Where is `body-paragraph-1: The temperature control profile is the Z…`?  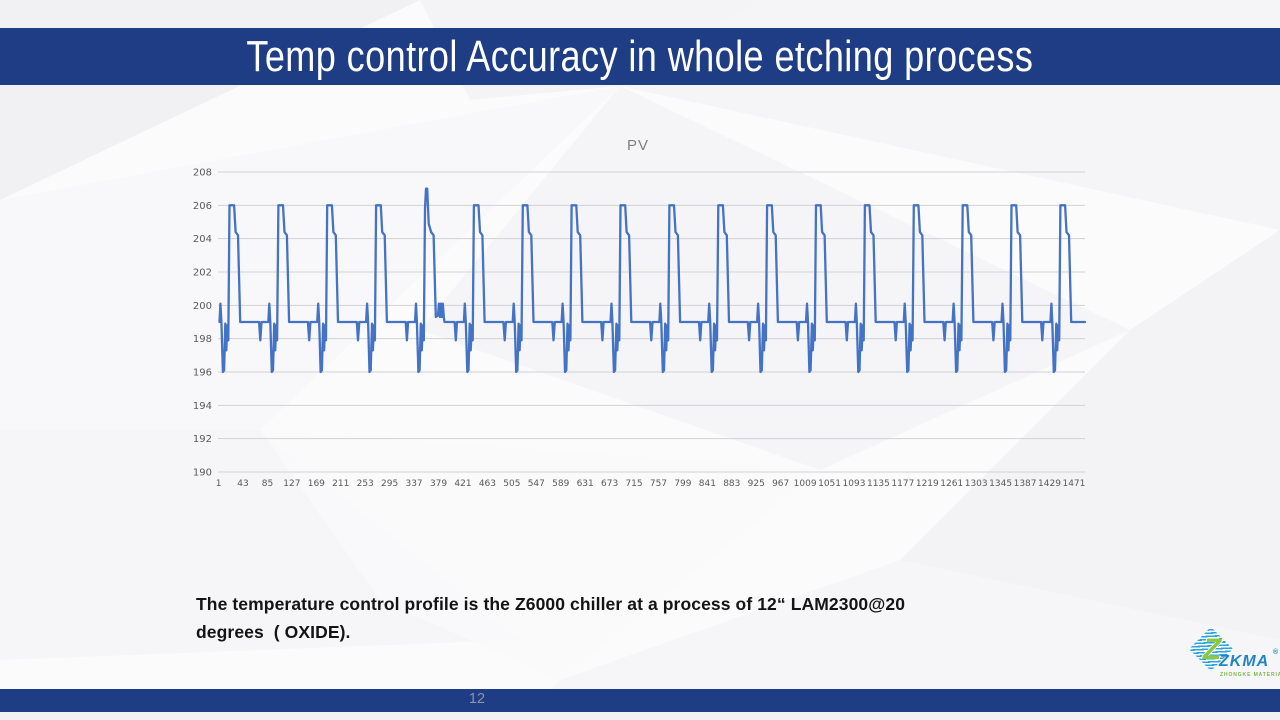
body-paragraph-1: The temperature control profile is the Z… is located at coordinates (551, 618).